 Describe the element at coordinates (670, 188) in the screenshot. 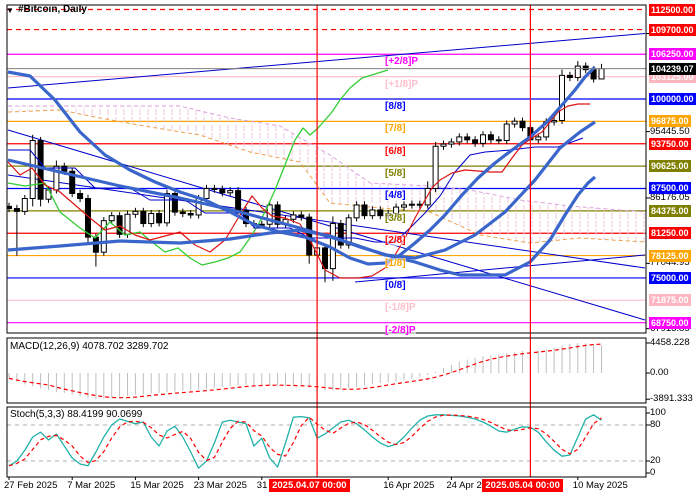

I see `price-level-badge: 87500.00` at that location.